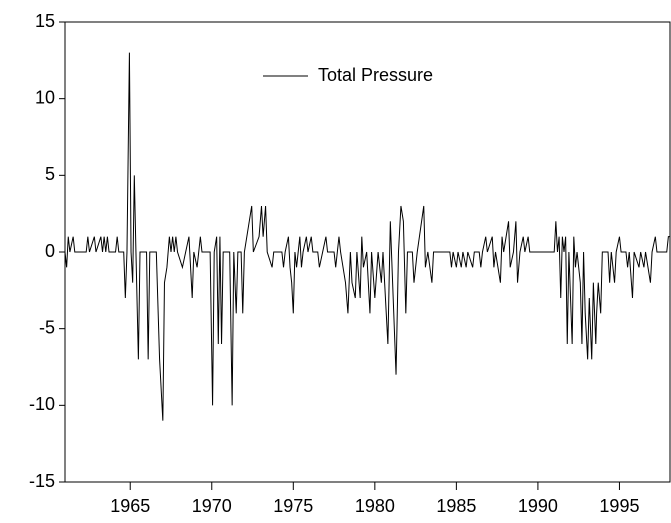  I want to click on y-tick-label: 5, so click(50, 174).